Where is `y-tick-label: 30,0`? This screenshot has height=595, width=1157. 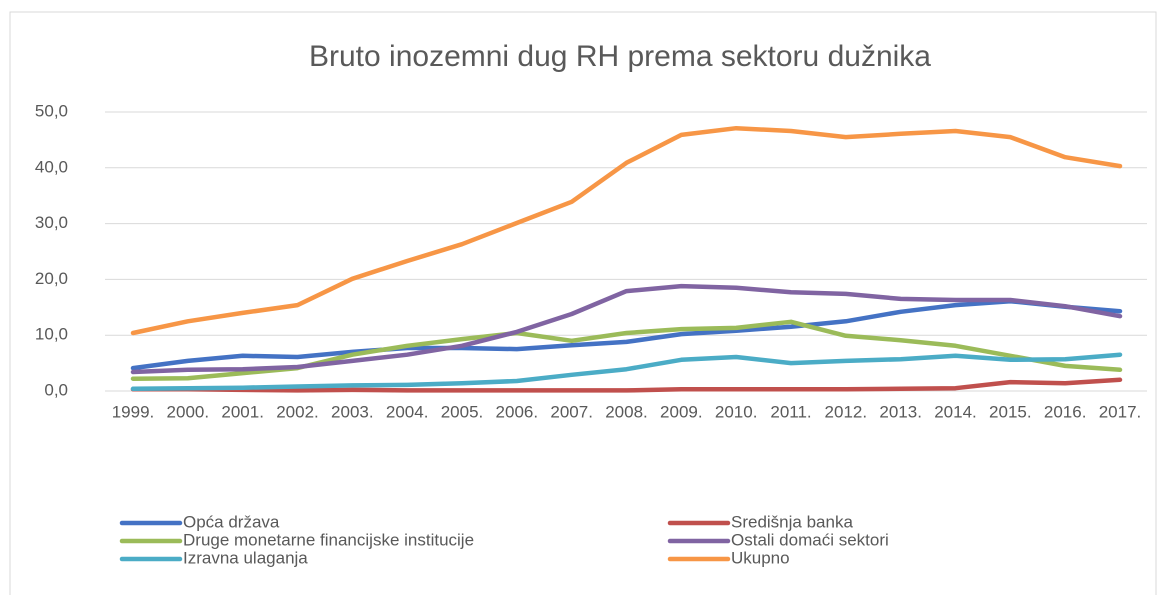
y-tick-label: 30,0 is located at coordinates (51, 222).